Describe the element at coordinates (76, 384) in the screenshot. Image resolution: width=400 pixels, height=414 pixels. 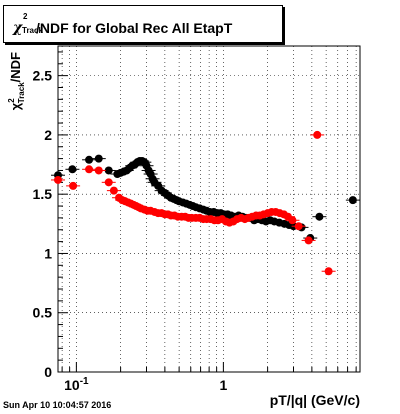
I see `x-tick-label: 10-1` at that location.